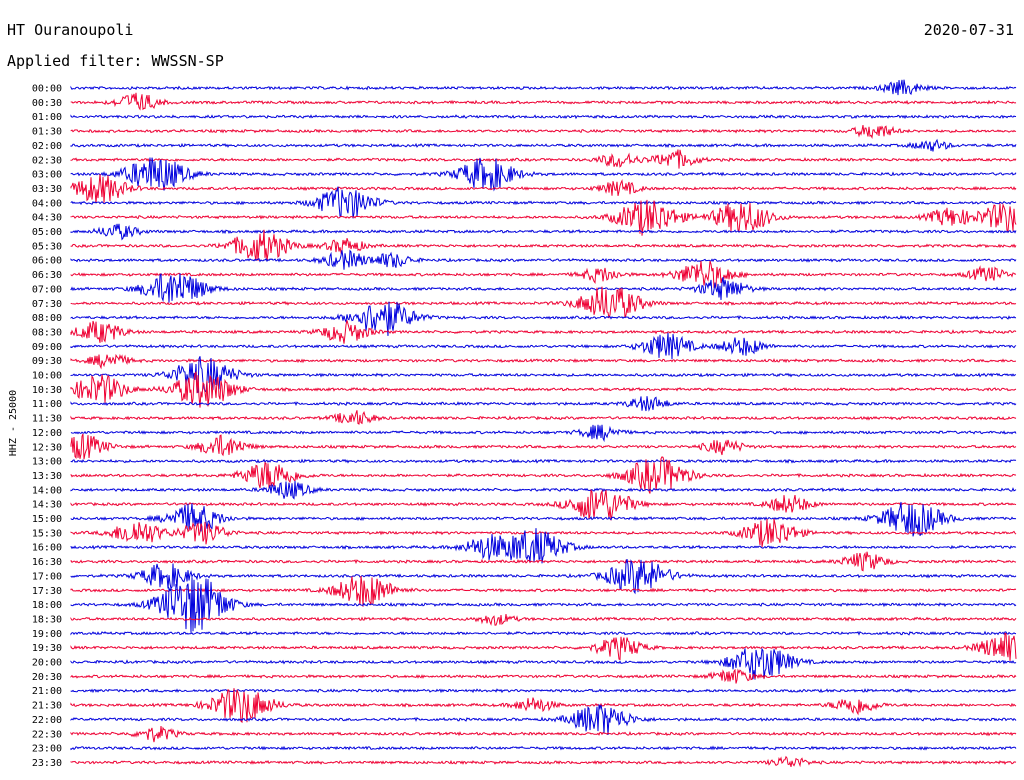 The image size is (1024, 780). I want to click on tick-label: 16:00, so click(47, 548).